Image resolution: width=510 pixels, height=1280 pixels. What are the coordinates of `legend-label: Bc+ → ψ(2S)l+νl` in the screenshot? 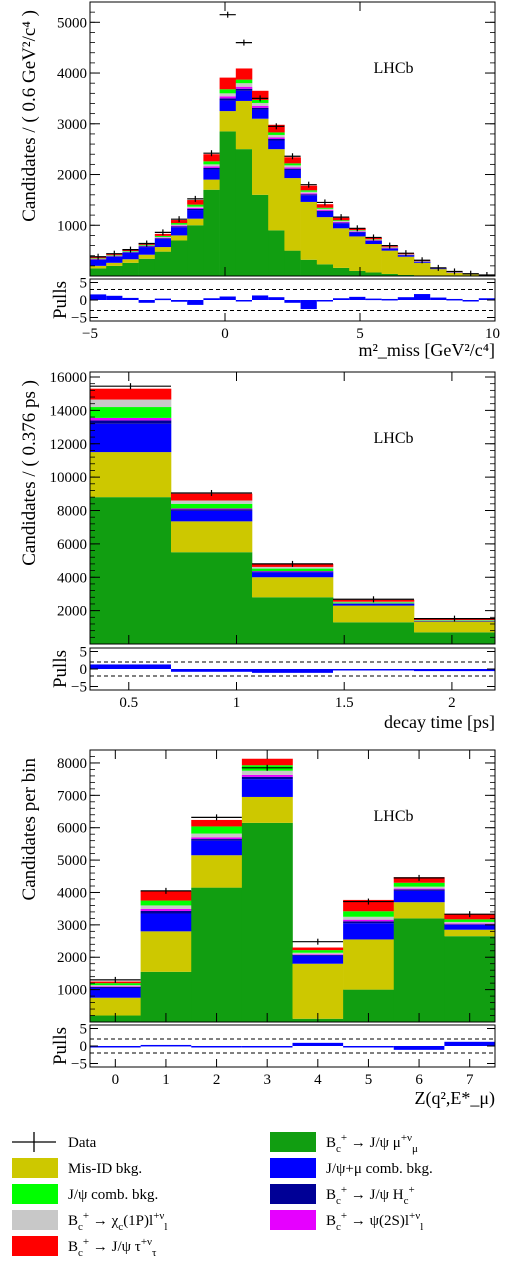 It's located at (374, 1221).